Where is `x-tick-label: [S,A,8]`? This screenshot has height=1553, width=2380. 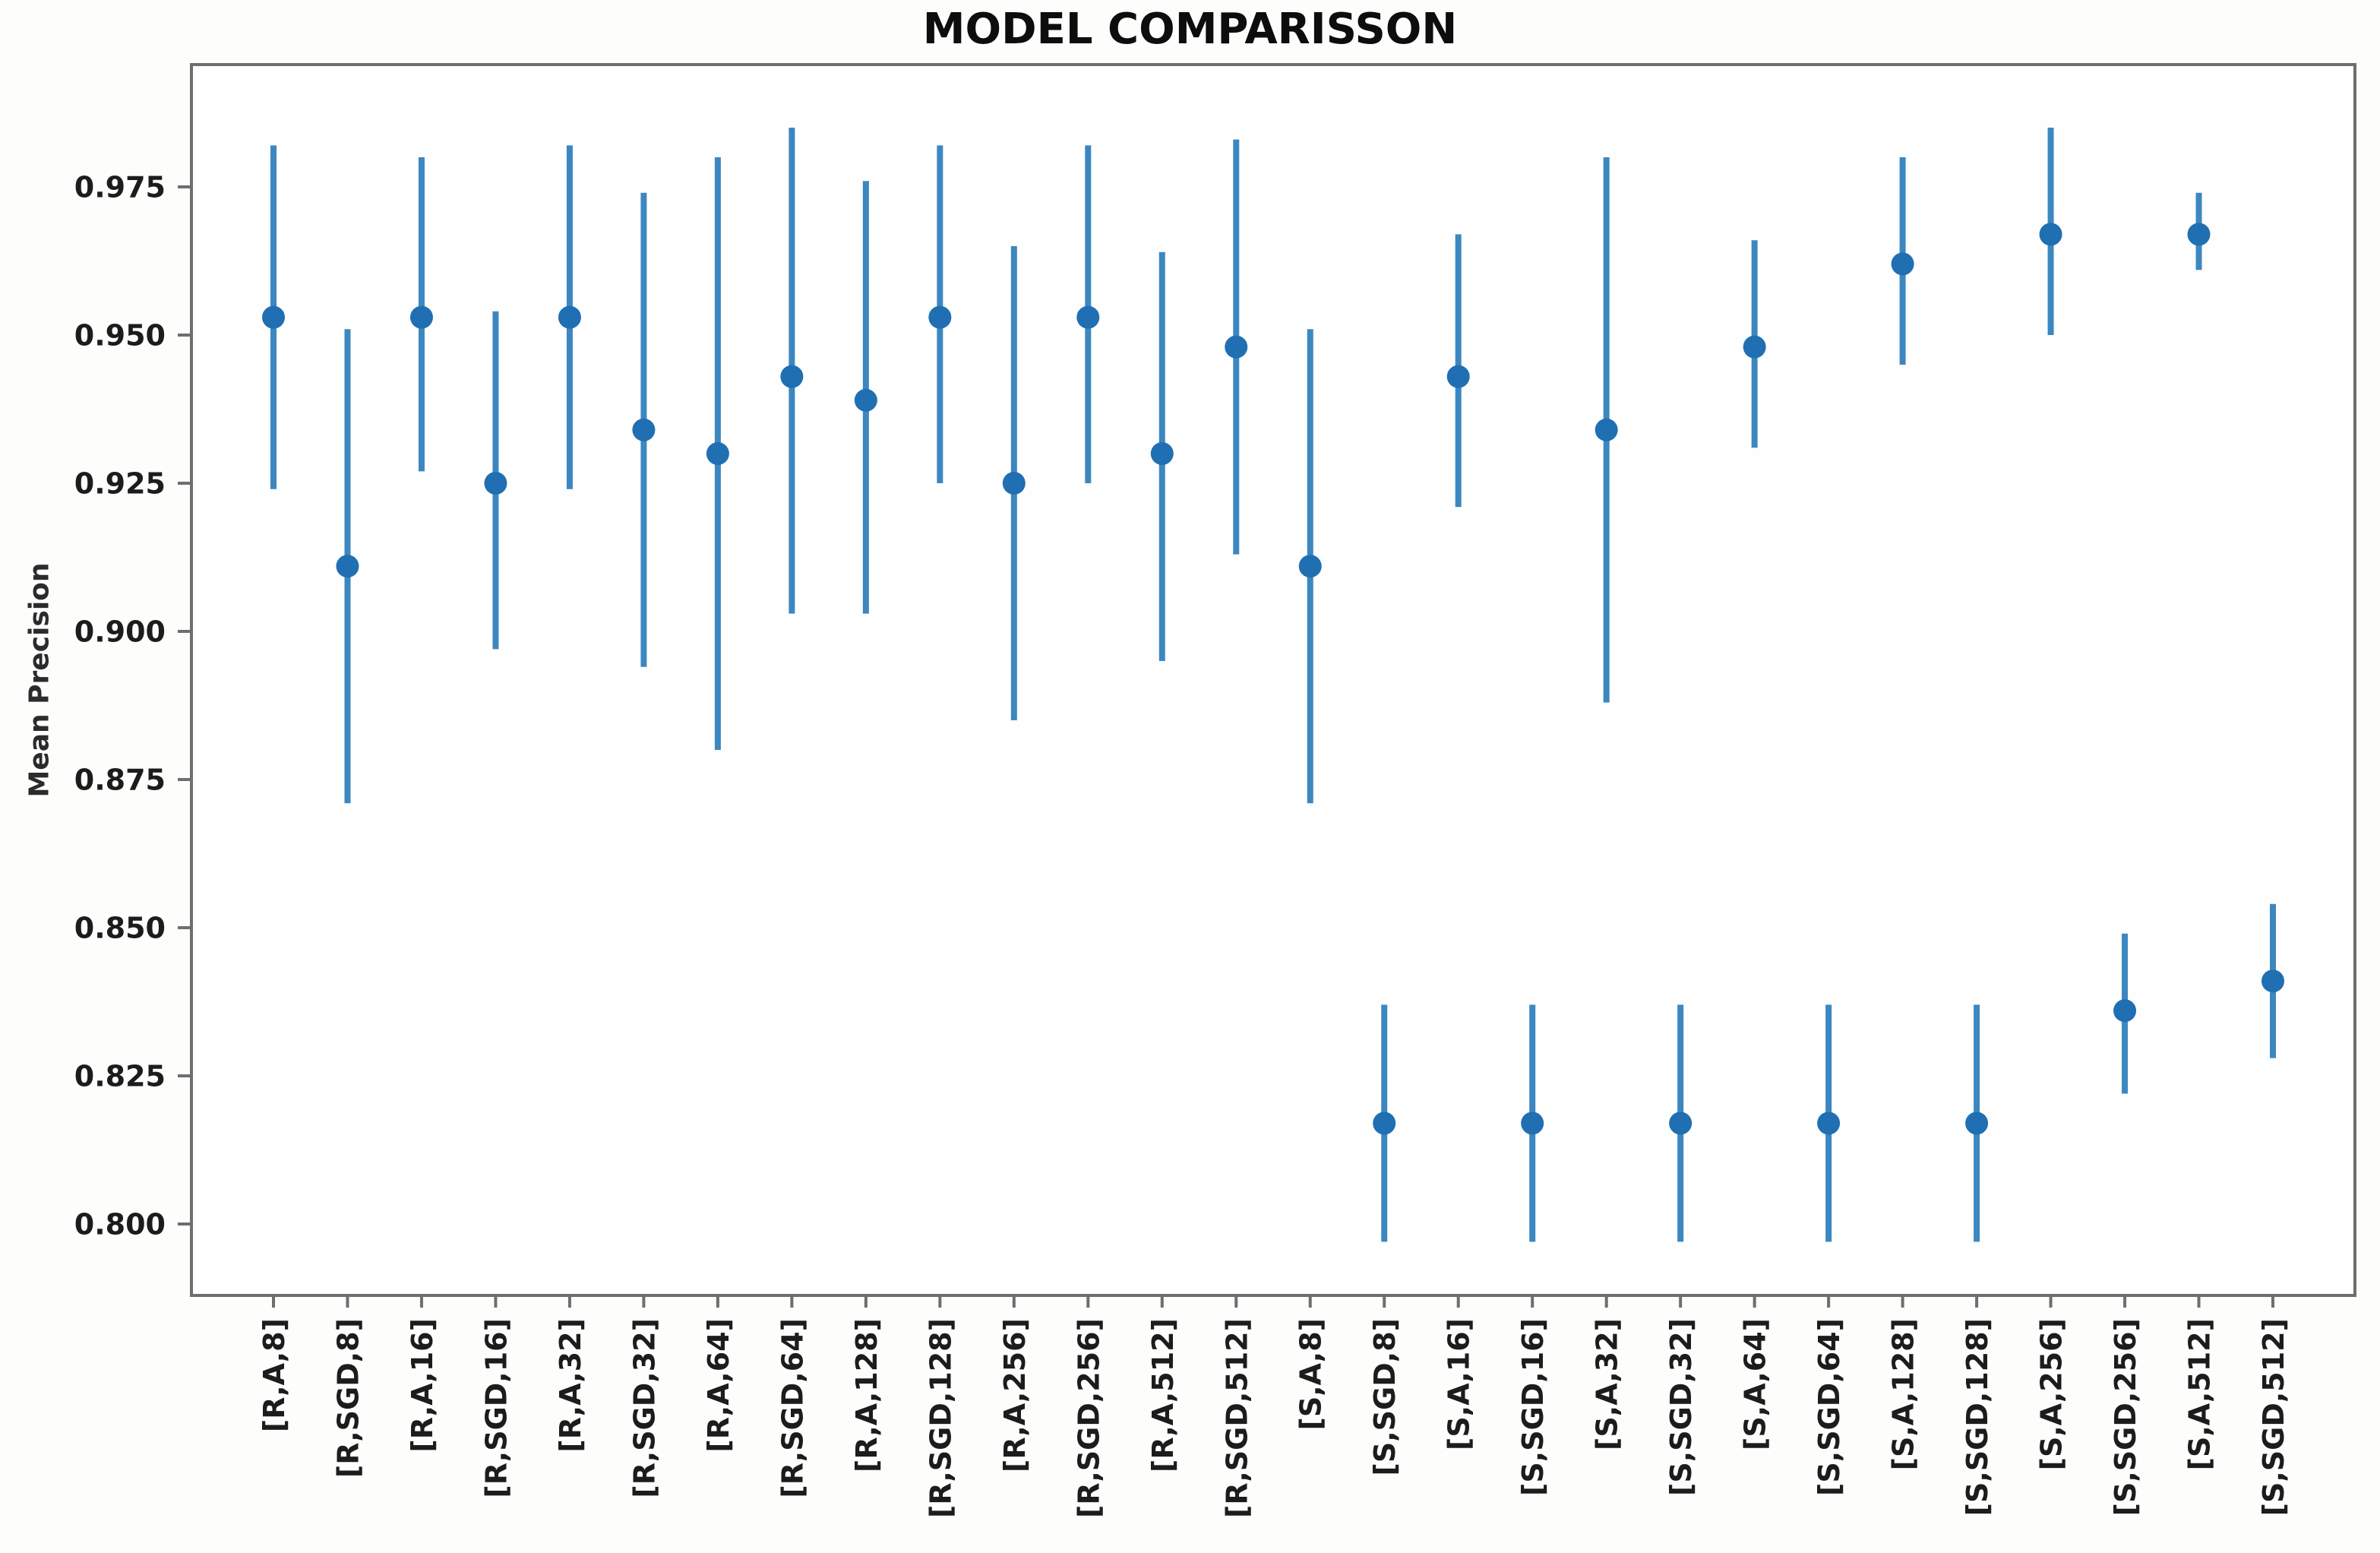
x-tick-label: [S,A,8] is located at coordinates (1311, 1374).